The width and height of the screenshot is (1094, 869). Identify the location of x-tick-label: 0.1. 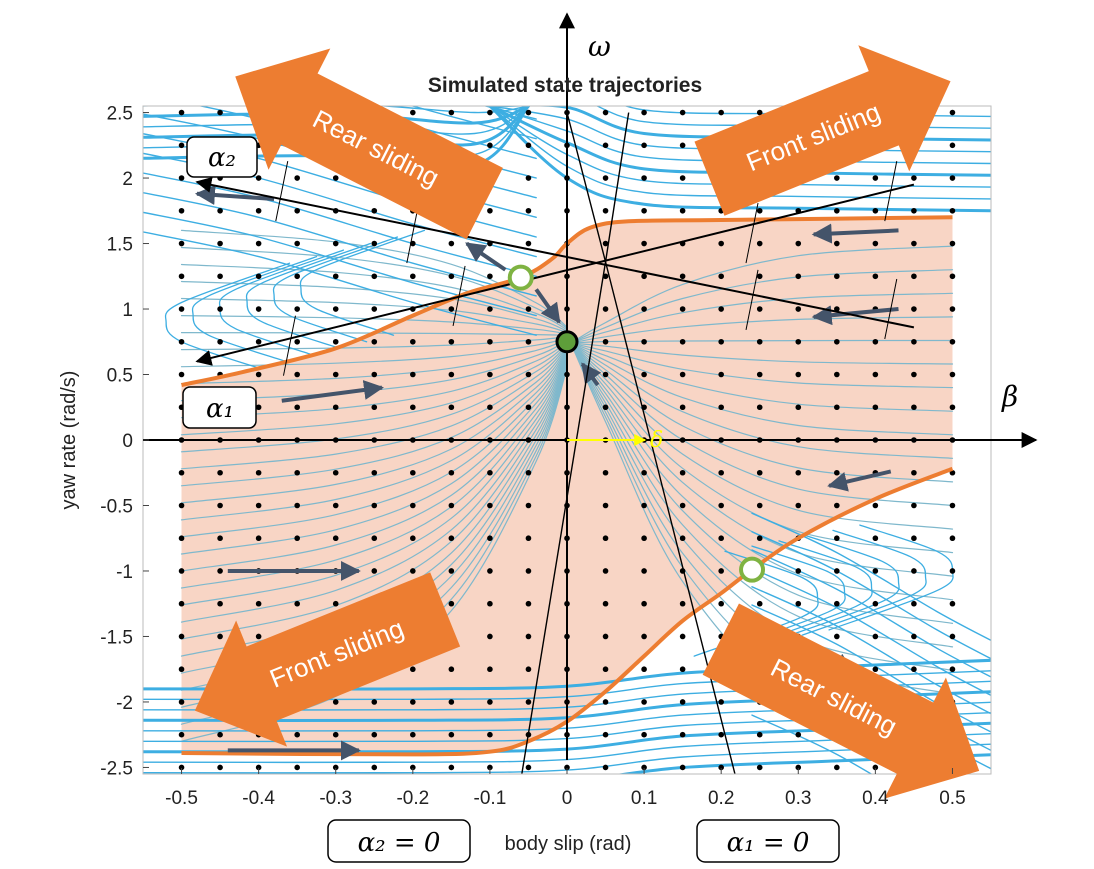
(644, 798).